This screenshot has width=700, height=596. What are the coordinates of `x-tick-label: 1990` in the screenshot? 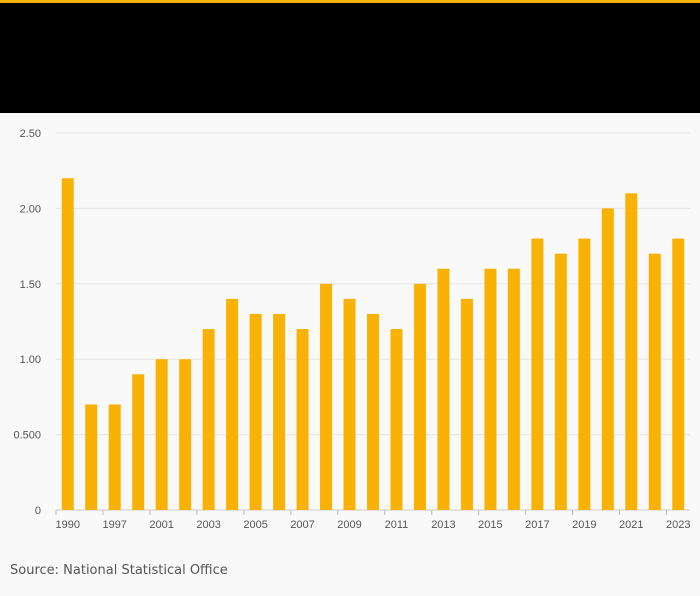 It's located at (67, 525).